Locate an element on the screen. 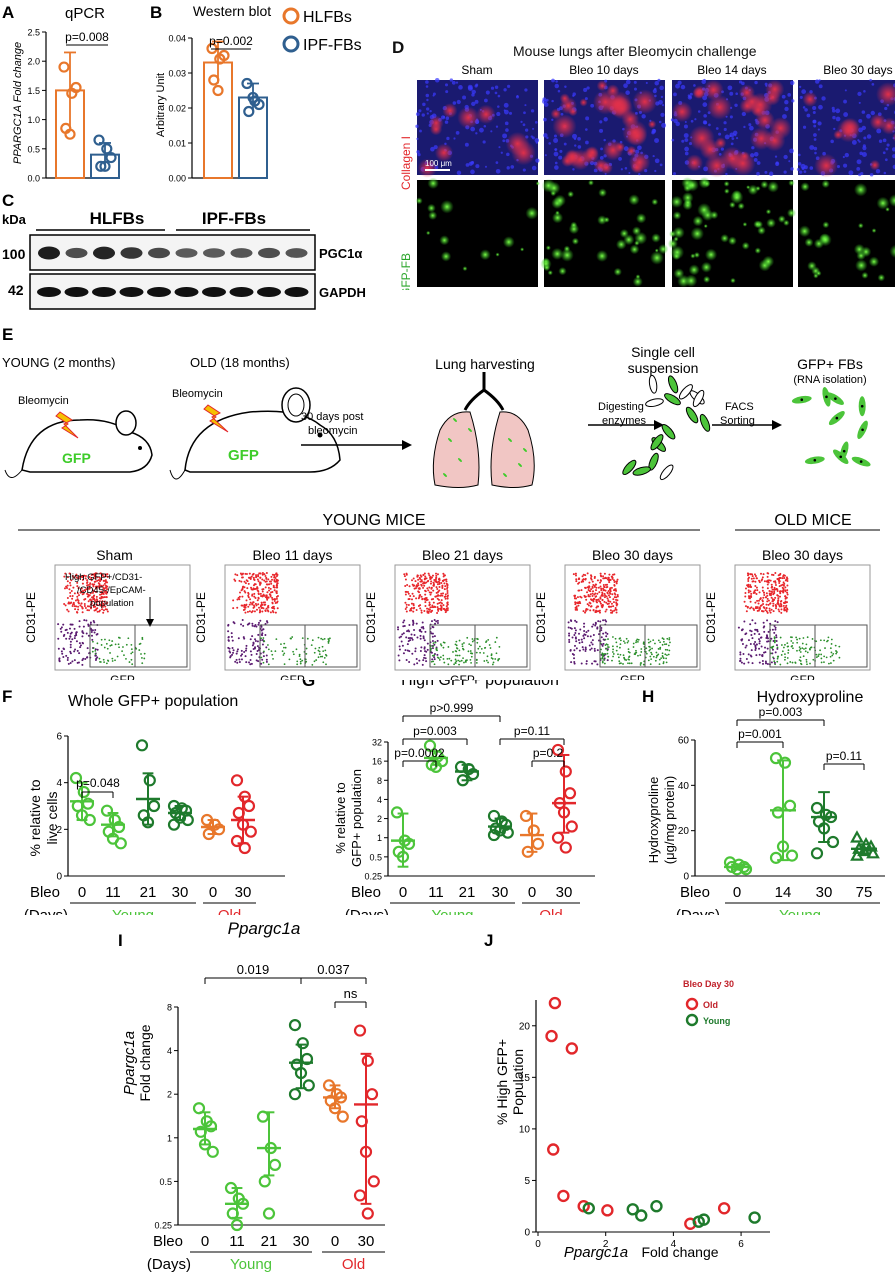 The height and width of the screenshot is (1280, 895). x-tick-label: 30 is located at coordinates (500, 892).